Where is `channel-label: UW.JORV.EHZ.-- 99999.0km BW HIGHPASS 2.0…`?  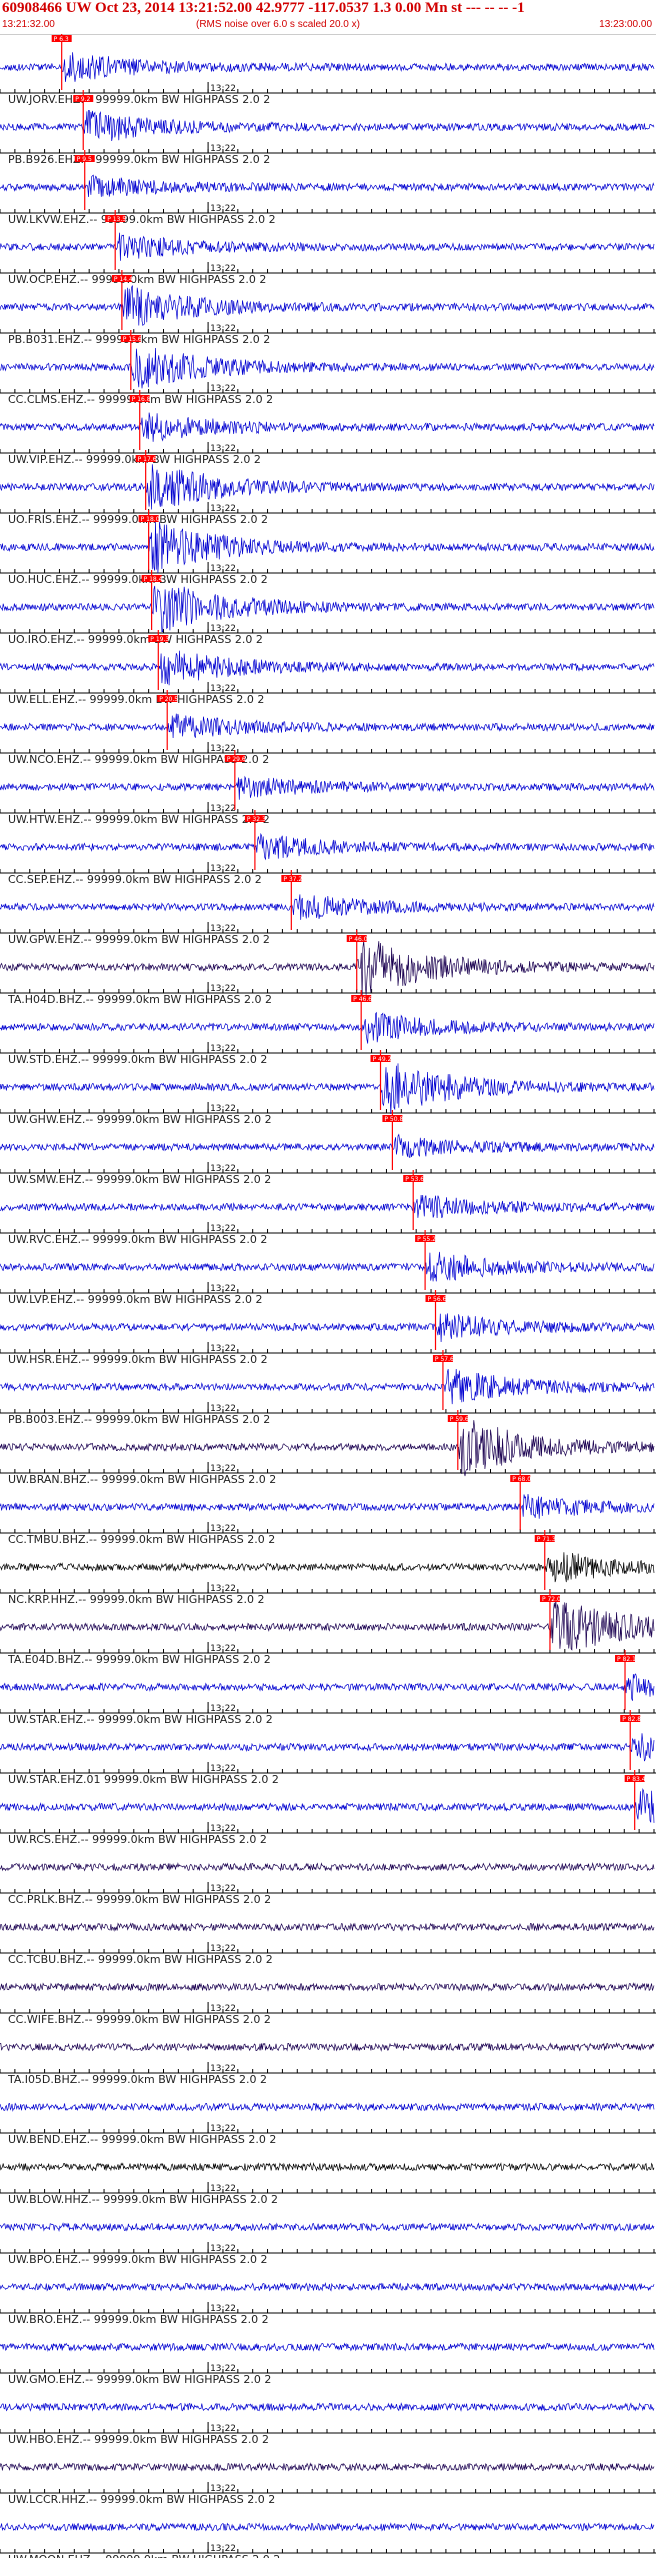
channel-label: UW.JORV.EHZ.-- 99999.0km BW HIGHPASS 2.0… is located at coordinates (139, 99).